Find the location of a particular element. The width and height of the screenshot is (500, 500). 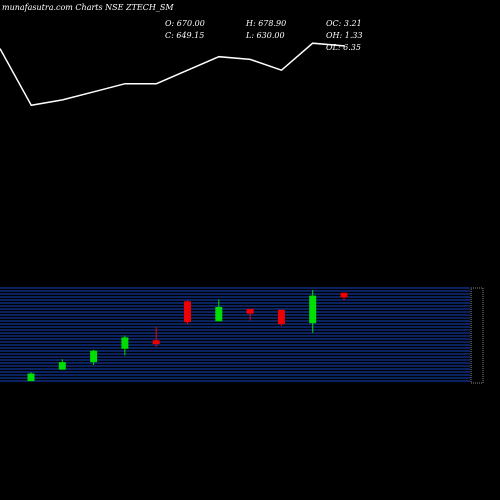

price-axis is located at coordinates (477, 335).